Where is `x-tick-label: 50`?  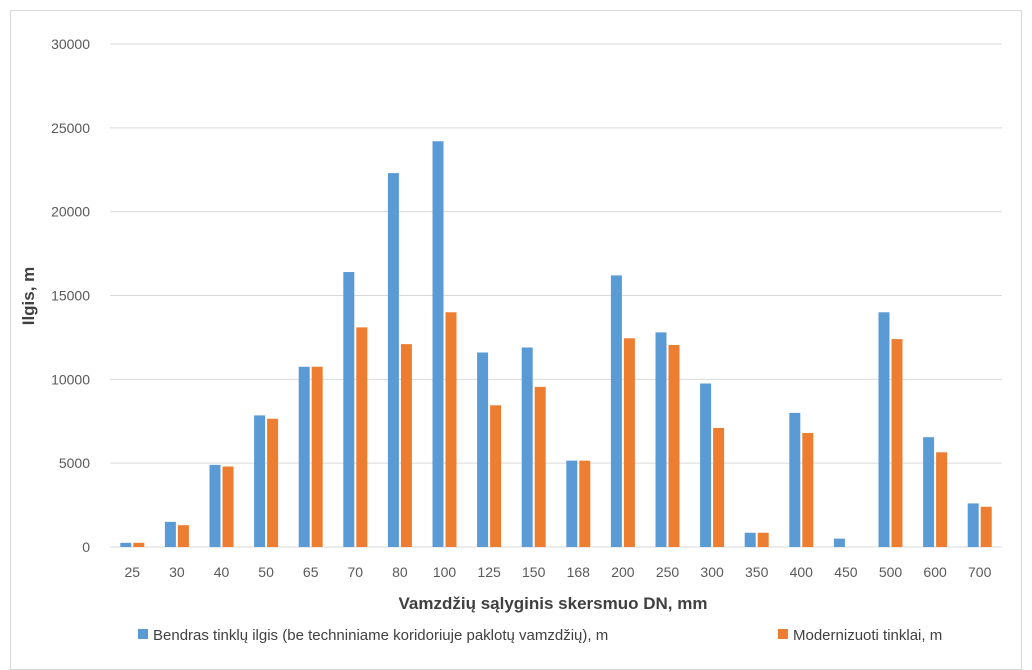
x-tick-label: 50 is located at coordinates (266, 572).